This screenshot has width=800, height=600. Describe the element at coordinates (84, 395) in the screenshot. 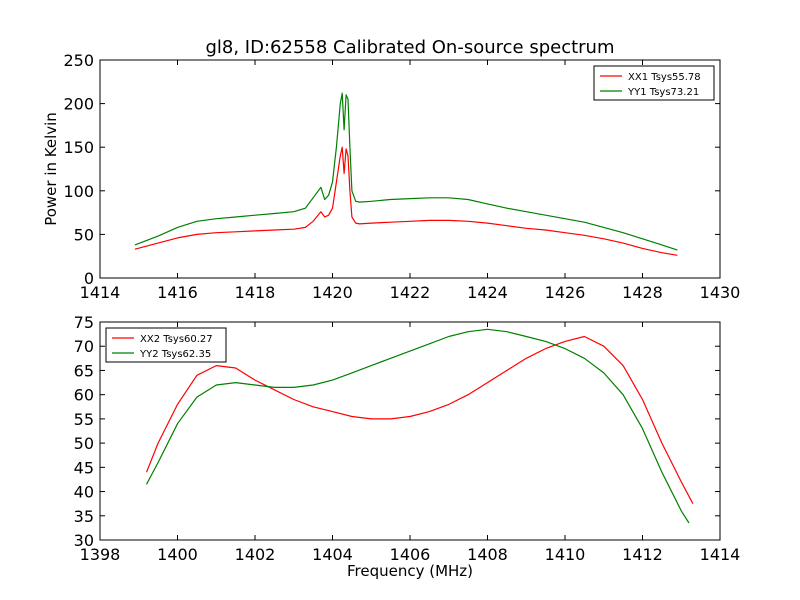

I see `bottom-y-tick-label: 60` at that location.